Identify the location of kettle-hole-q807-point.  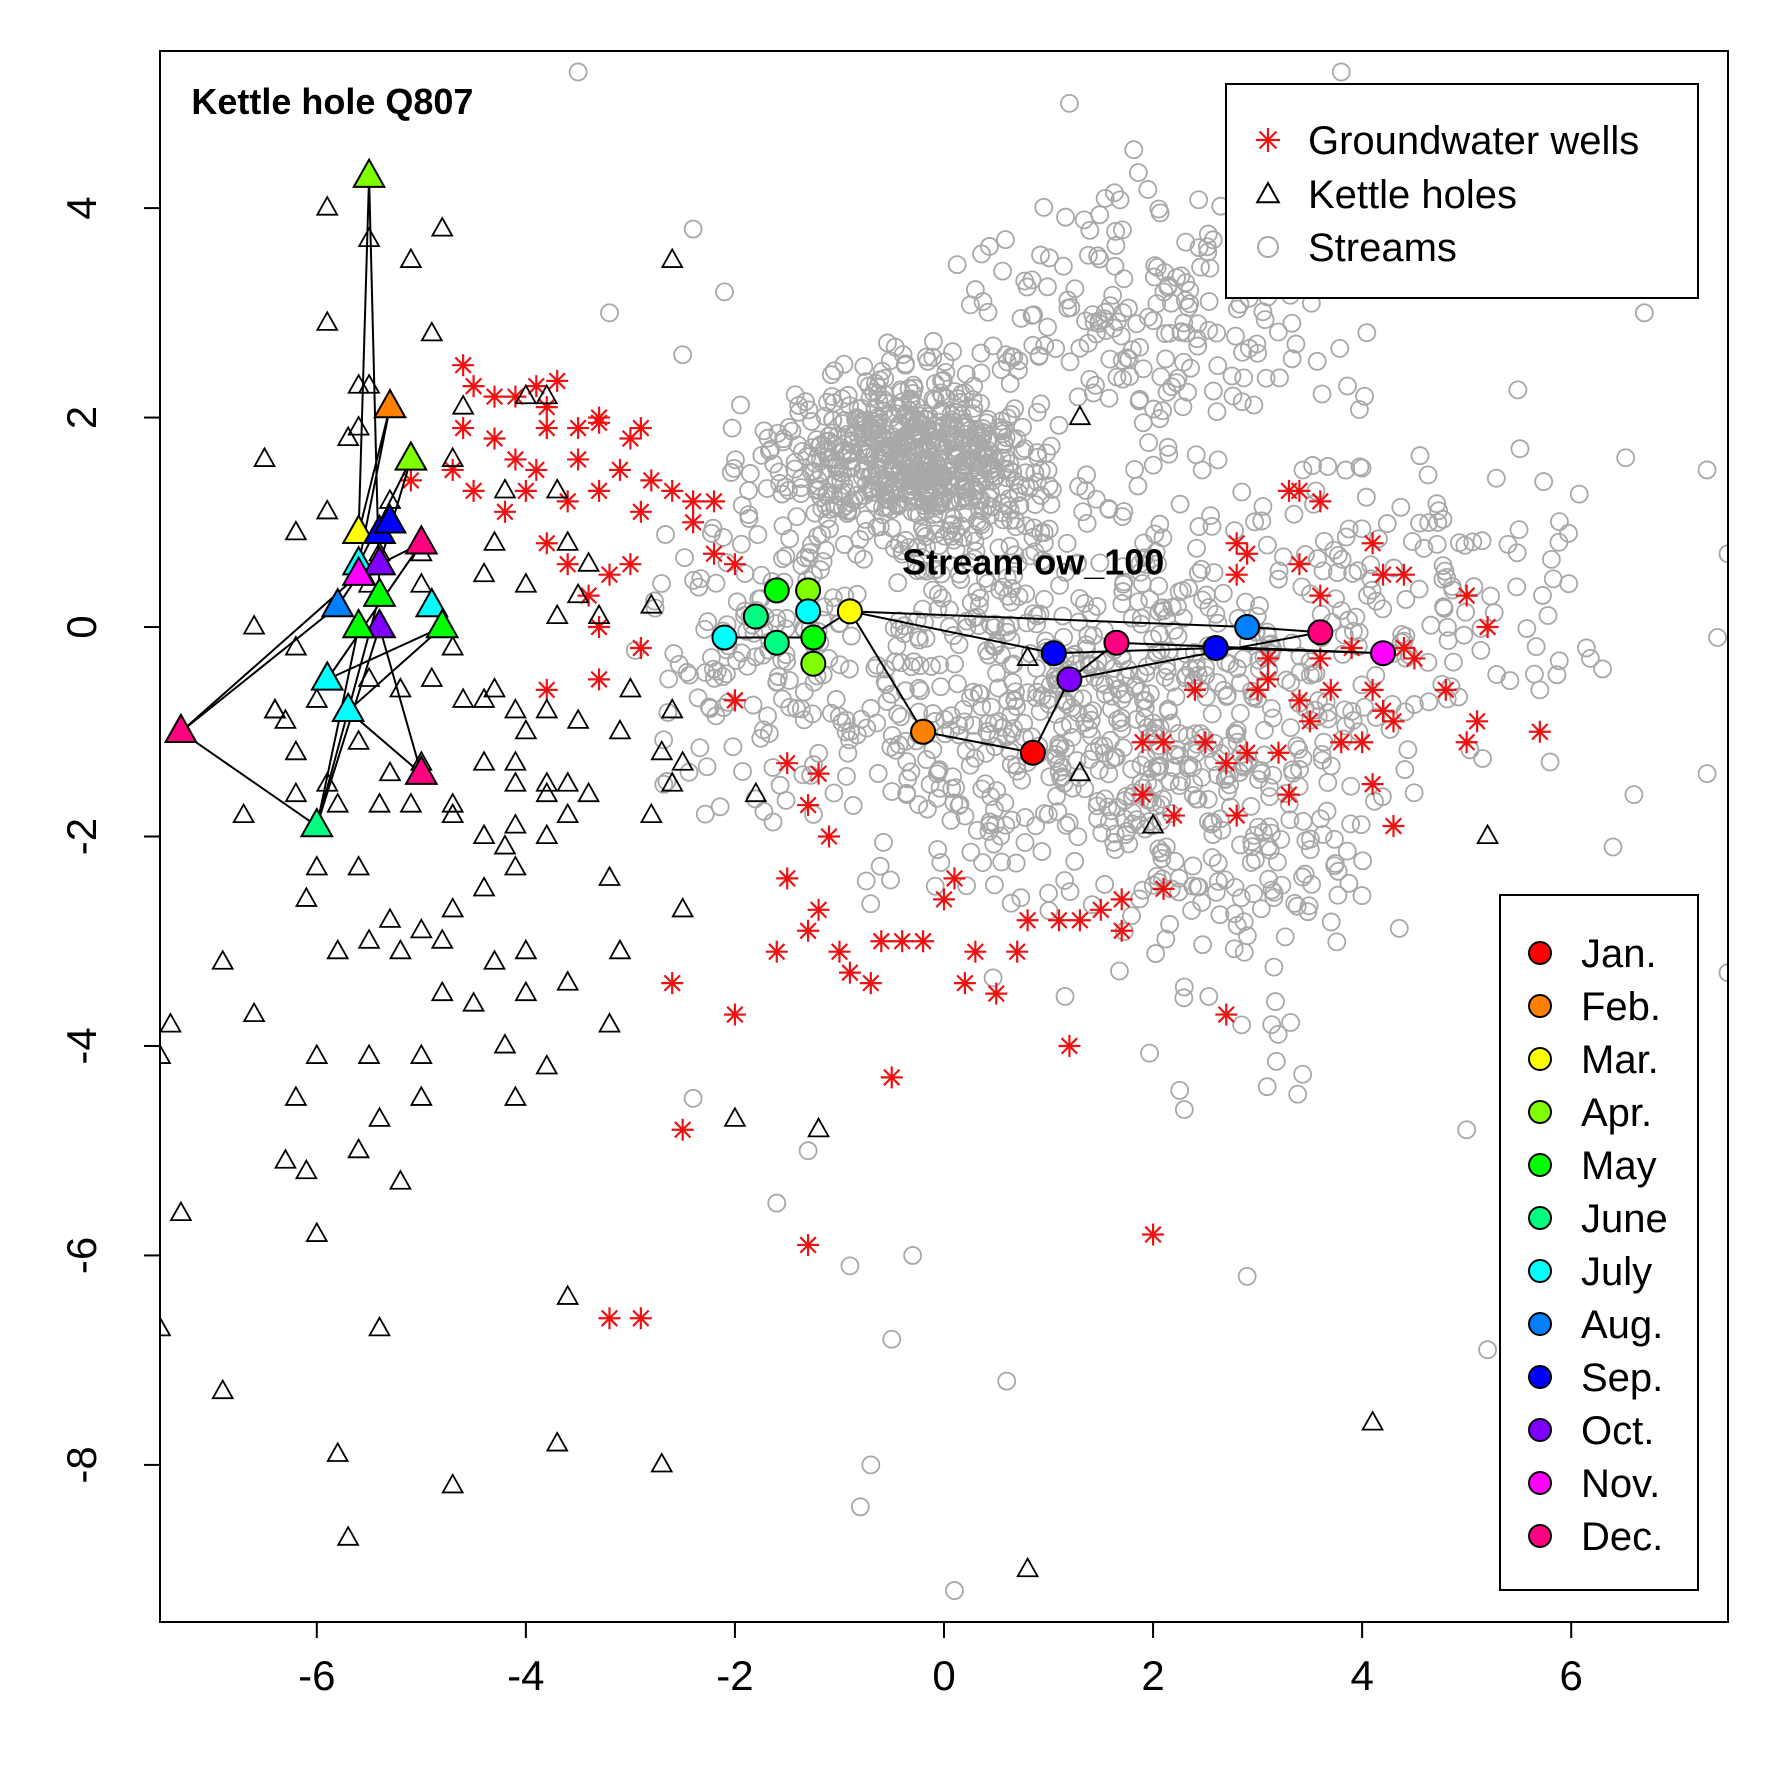
(348, 707).